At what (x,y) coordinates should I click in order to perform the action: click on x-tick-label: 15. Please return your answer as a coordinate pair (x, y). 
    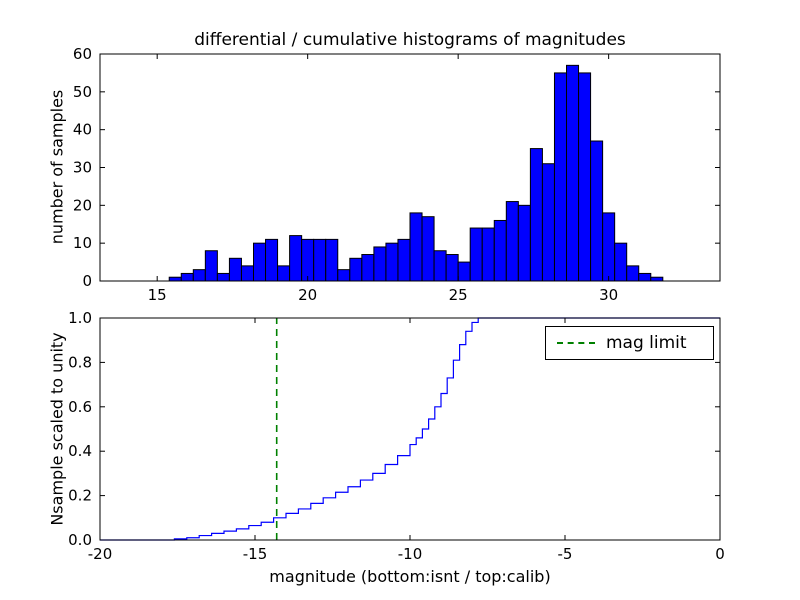
    Looking at the image, I should click on (157, 295).